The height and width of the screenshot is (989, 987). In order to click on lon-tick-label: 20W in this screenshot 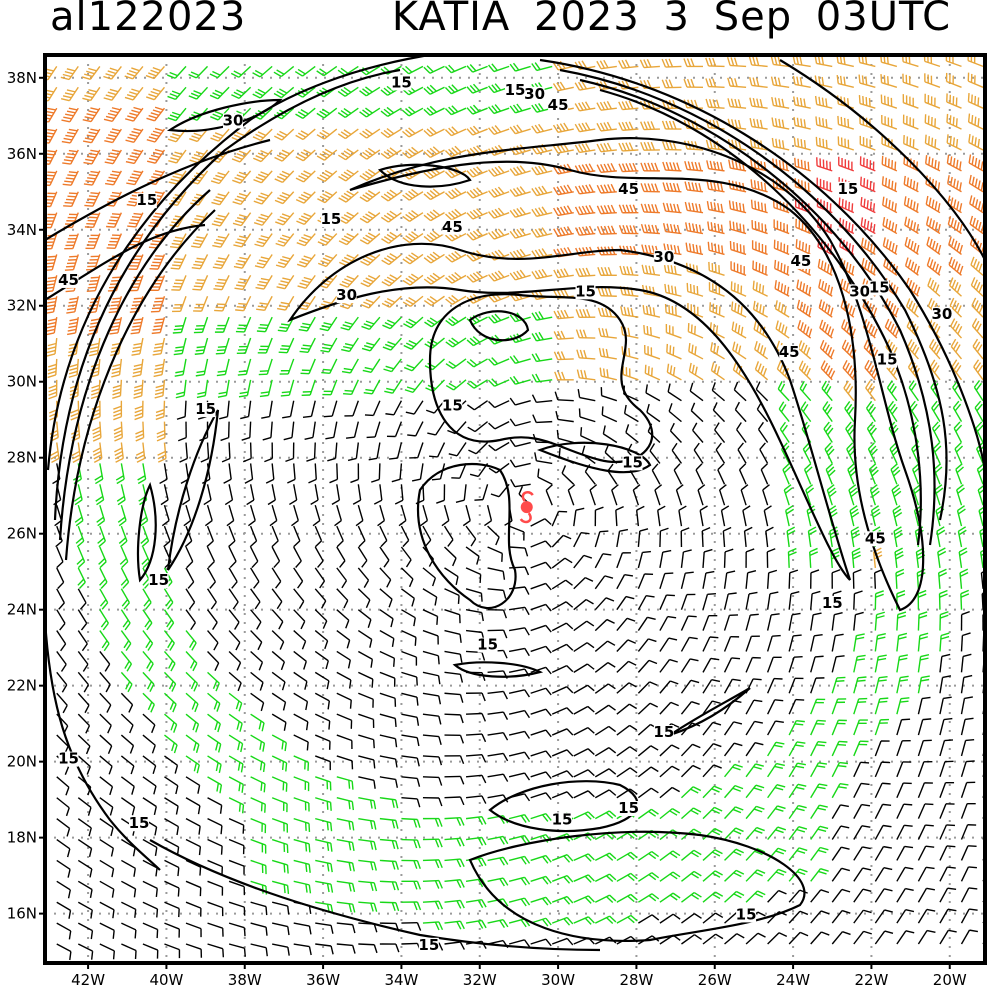, I will do `click(950, 980)`.